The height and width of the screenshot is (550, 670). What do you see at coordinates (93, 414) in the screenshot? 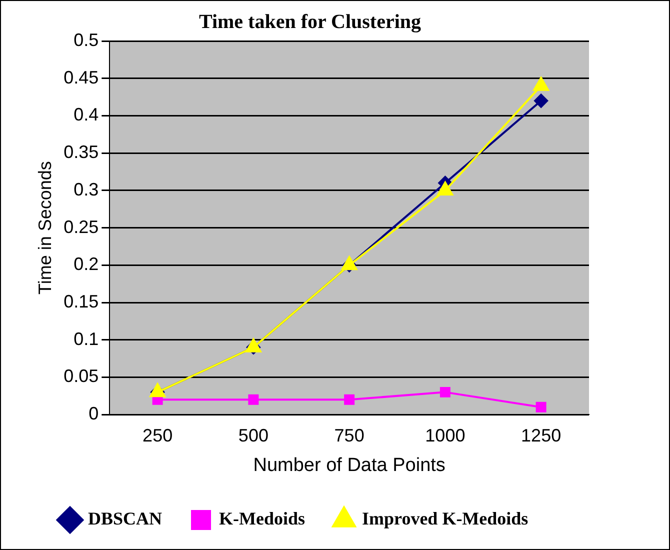
I see `y-tick-label: 0` at bounding box center [93, 414].